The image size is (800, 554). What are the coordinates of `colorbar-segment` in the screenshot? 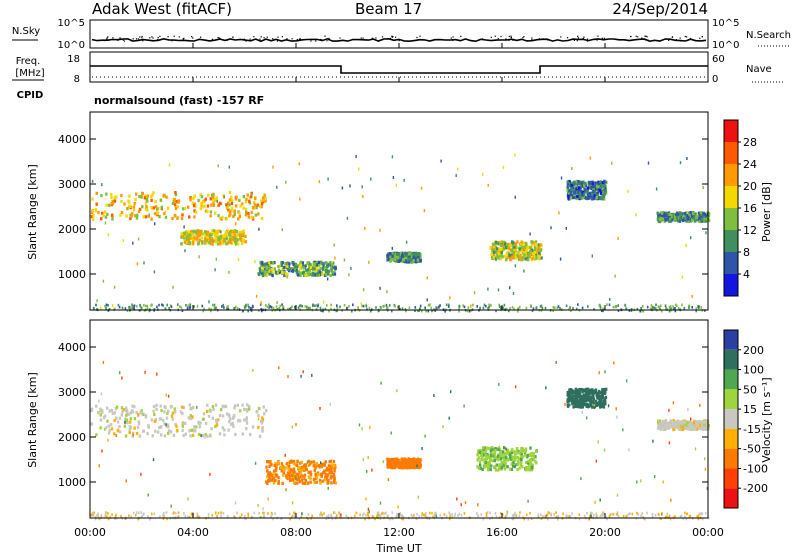 It's located at (731, 478).